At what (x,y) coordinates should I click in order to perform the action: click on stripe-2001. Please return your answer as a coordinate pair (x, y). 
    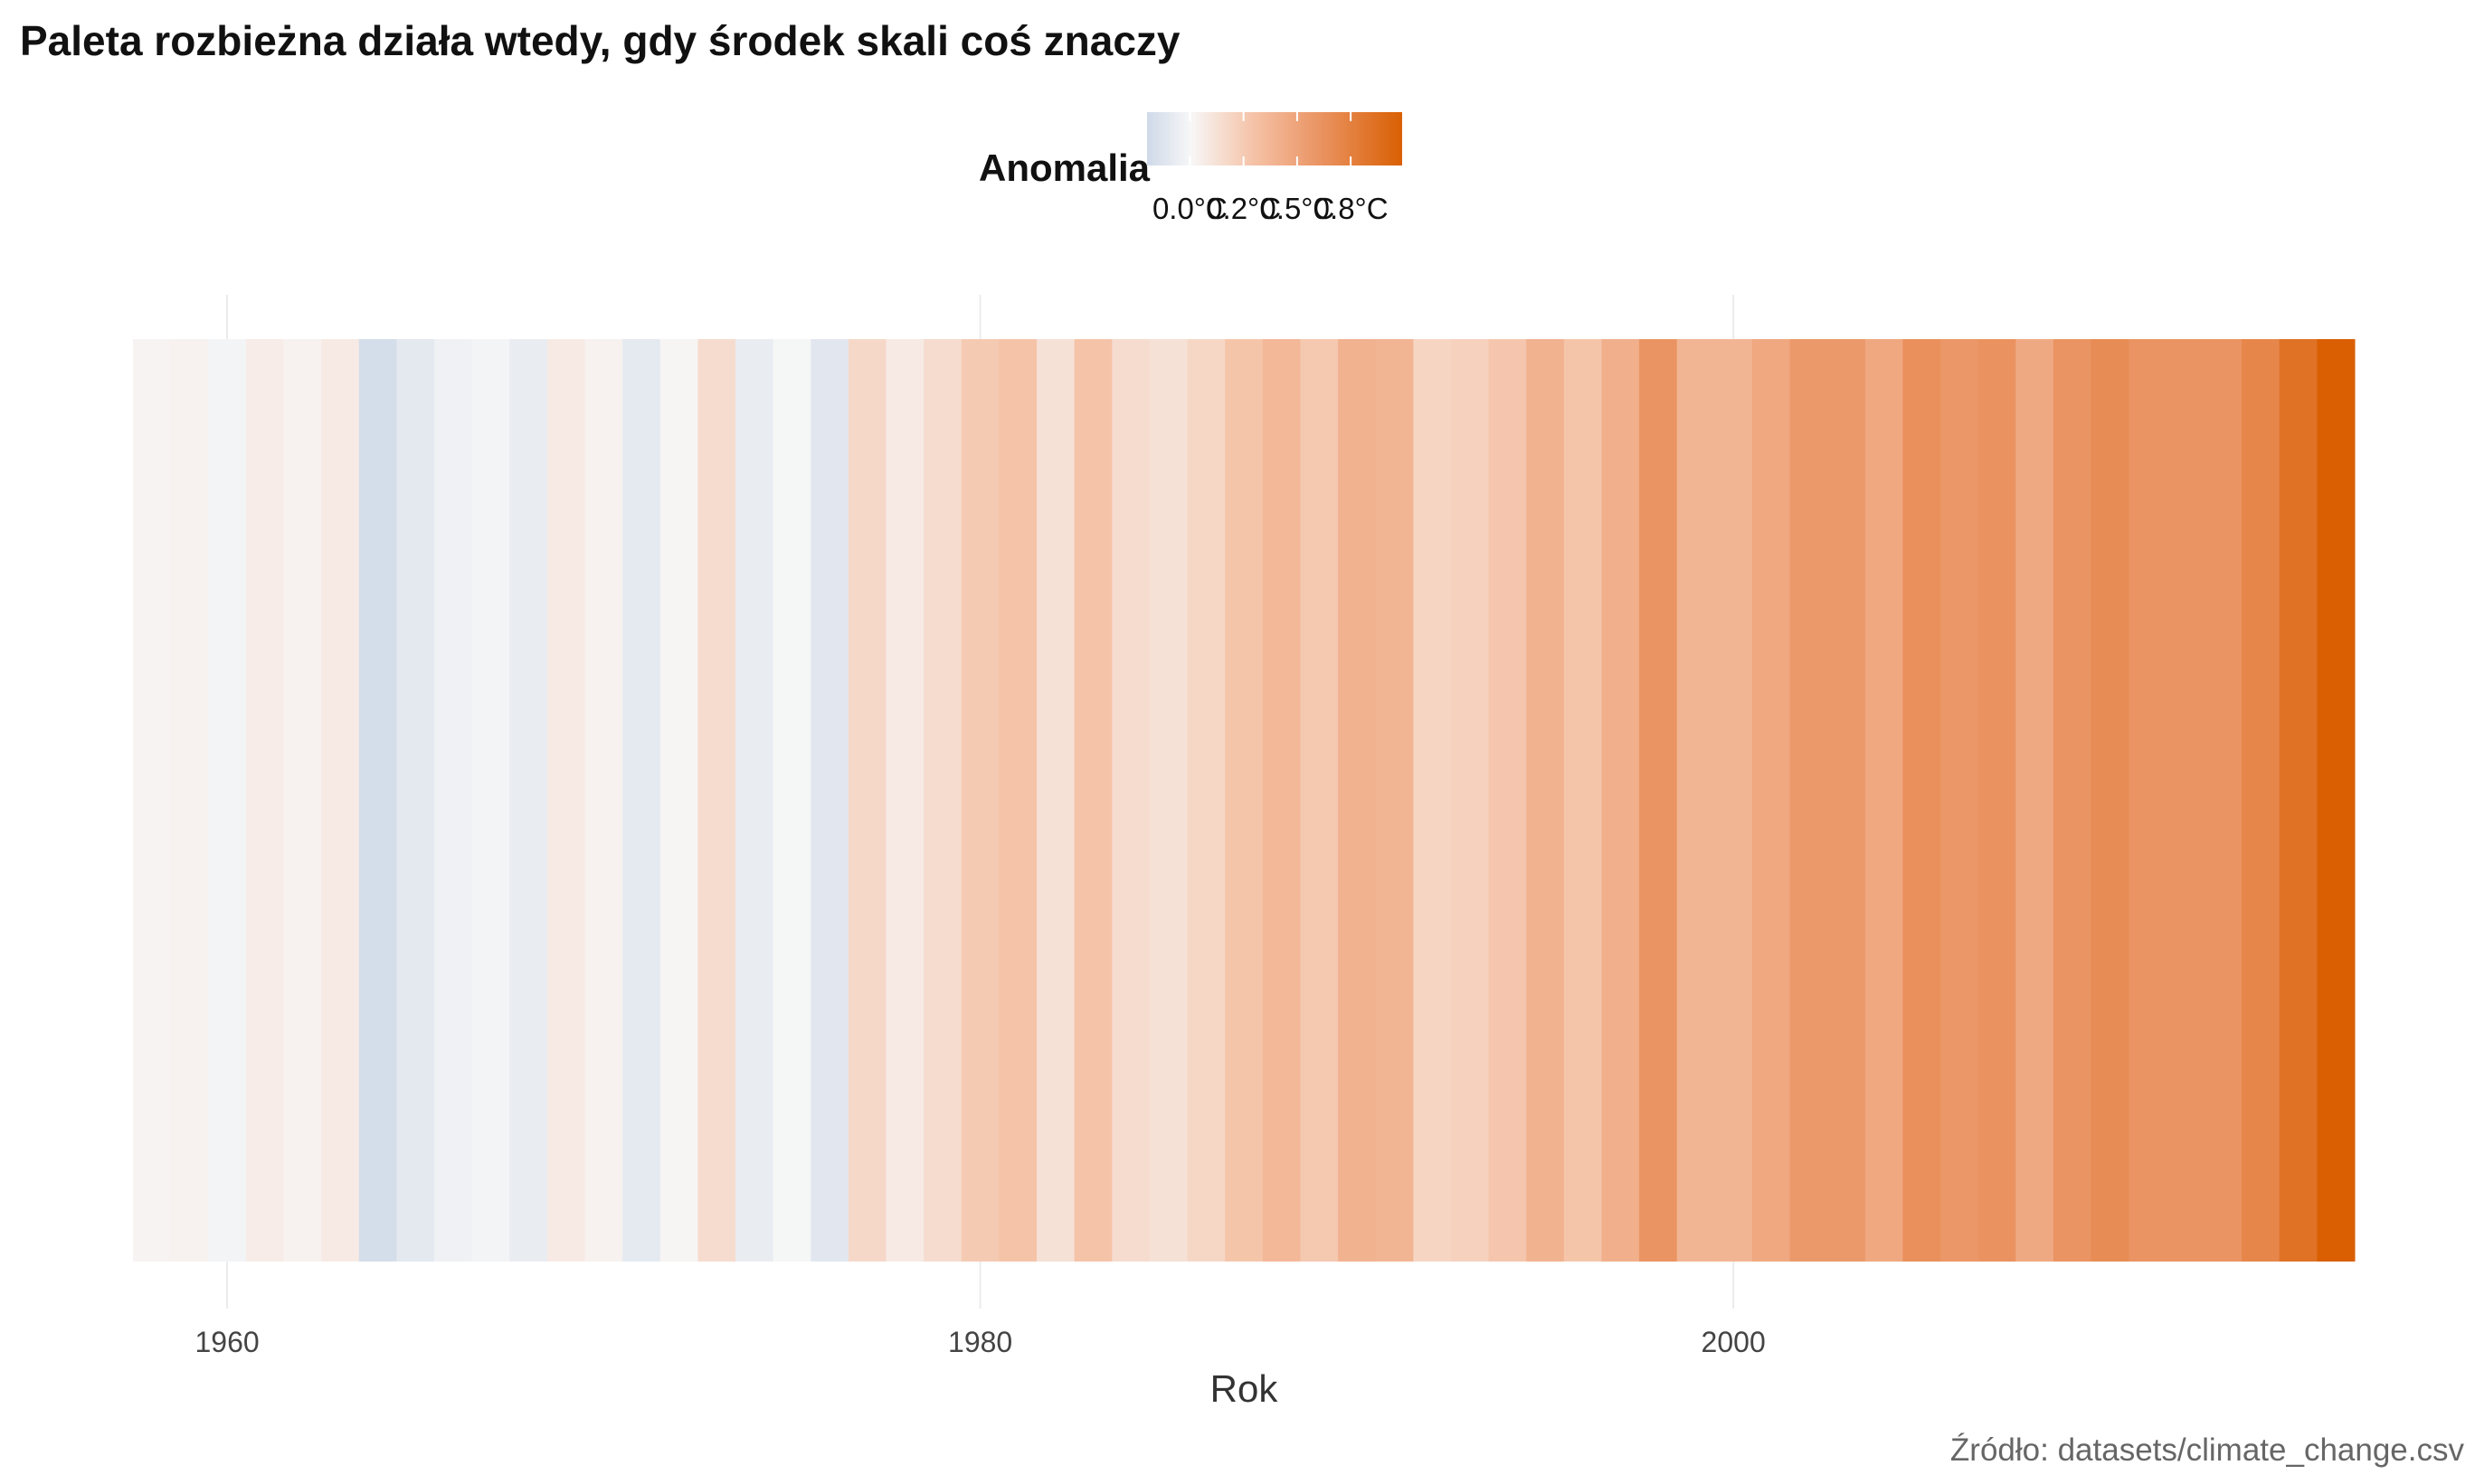
    Looking at the image, I should click on (1771, 800).